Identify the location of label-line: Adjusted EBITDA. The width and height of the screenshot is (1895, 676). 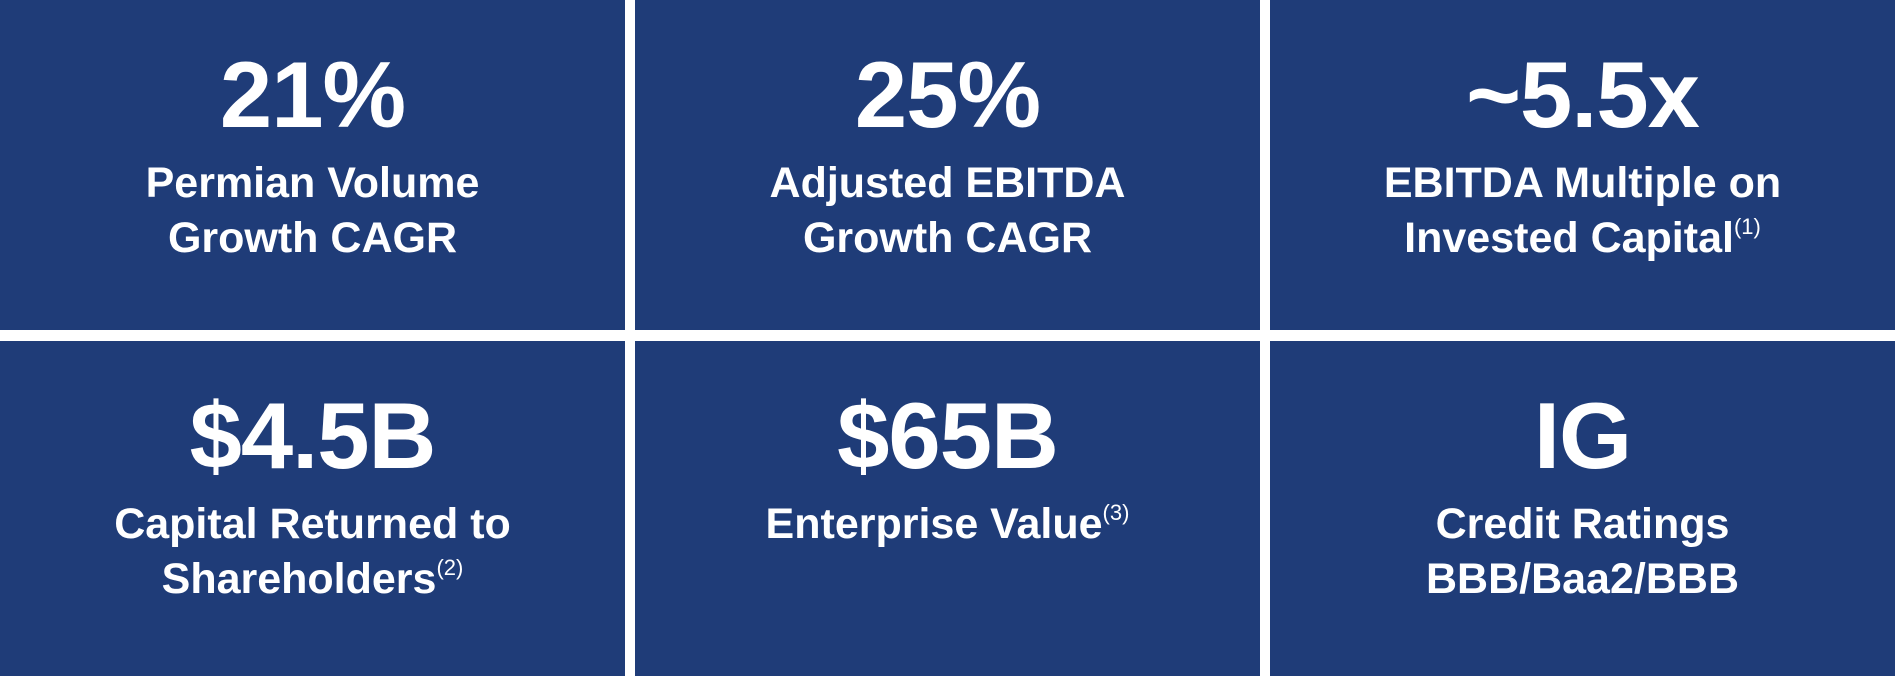
(947, 183).